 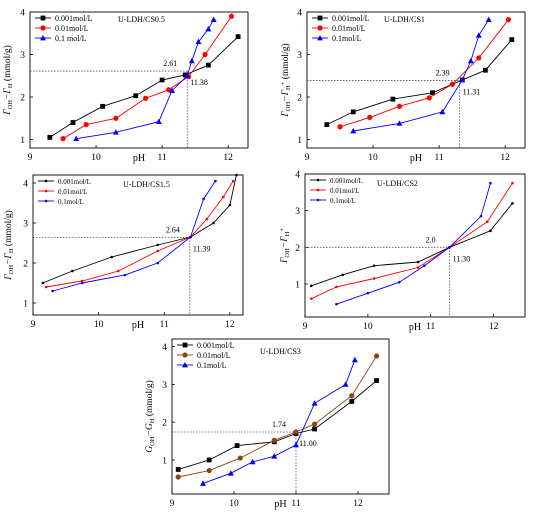 I want to click on legend-label: 0.01mol/L, so click(x=349, y=28).